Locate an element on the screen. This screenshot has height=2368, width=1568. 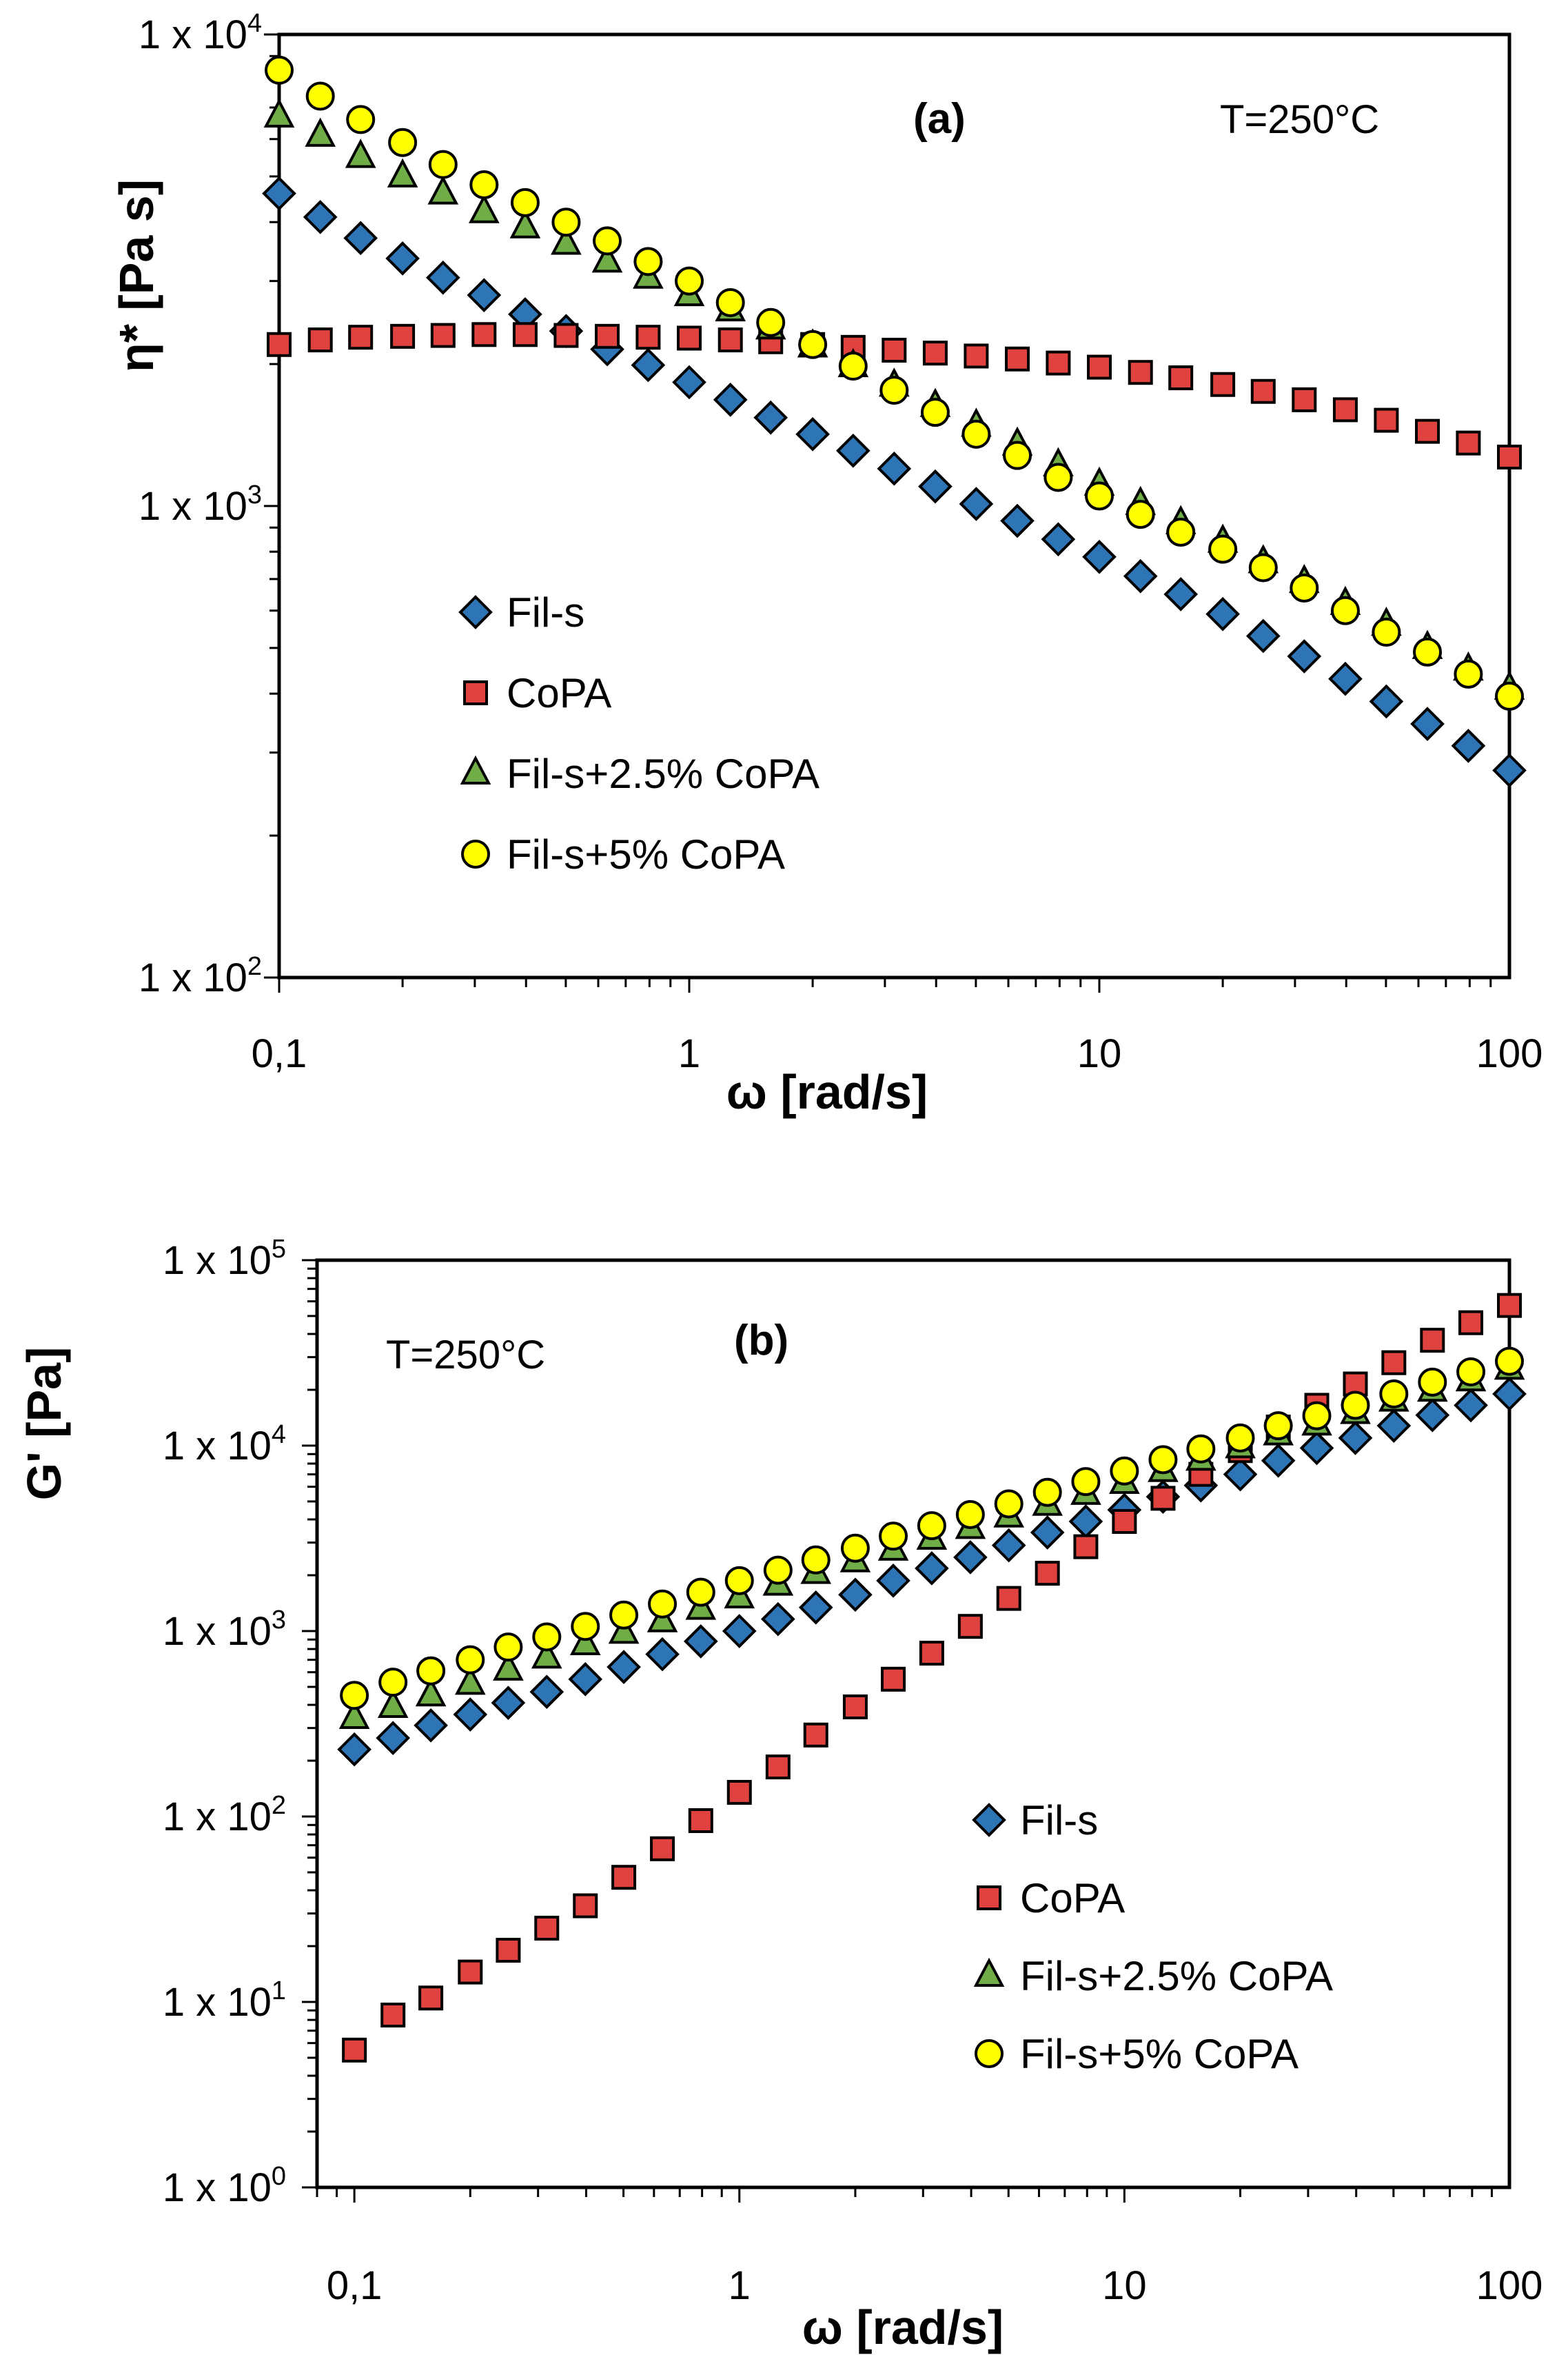
x-tick-label: 0,1 is located at coordinates (355, 2285).